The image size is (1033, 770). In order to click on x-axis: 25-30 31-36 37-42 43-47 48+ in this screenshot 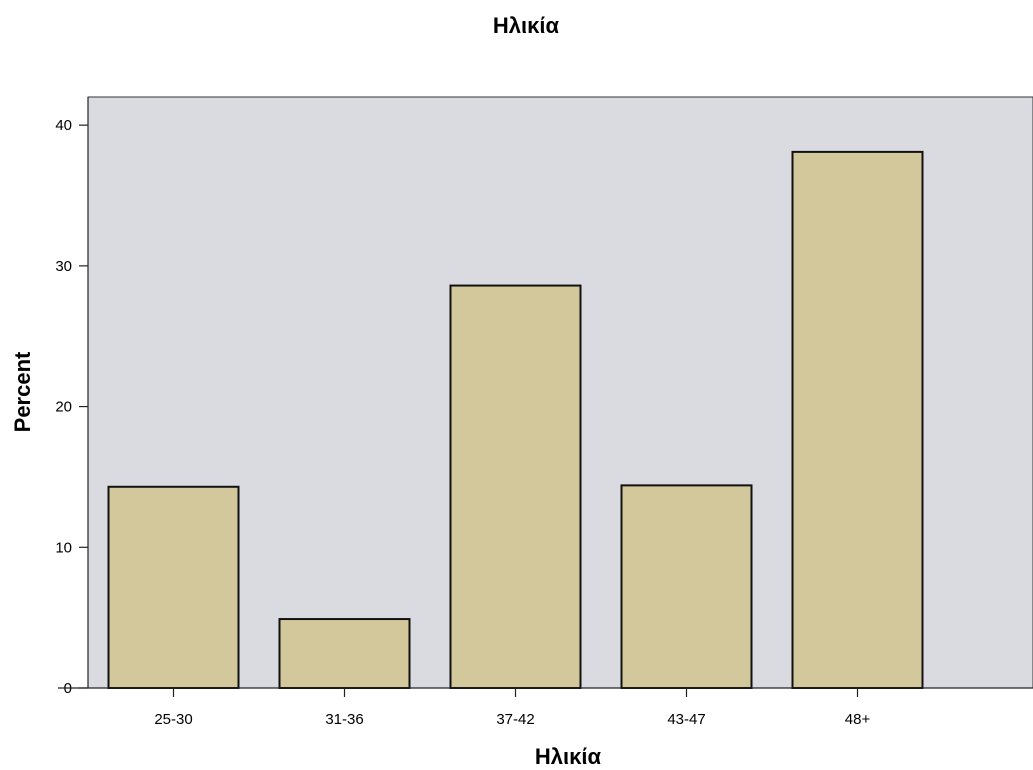, I will do `click(545, 707)`.